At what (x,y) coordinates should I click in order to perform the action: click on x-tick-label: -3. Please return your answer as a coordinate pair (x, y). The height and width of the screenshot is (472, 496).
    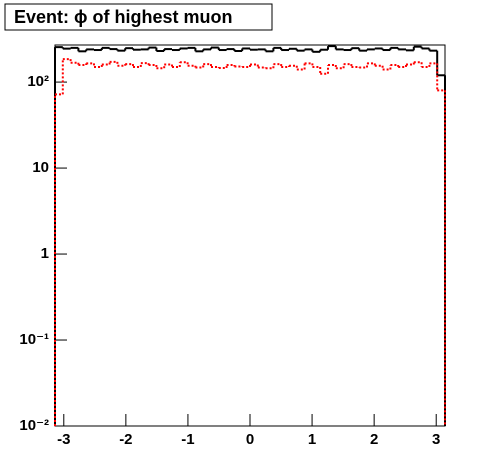
    Looking at the image, I should click on (63, 439).